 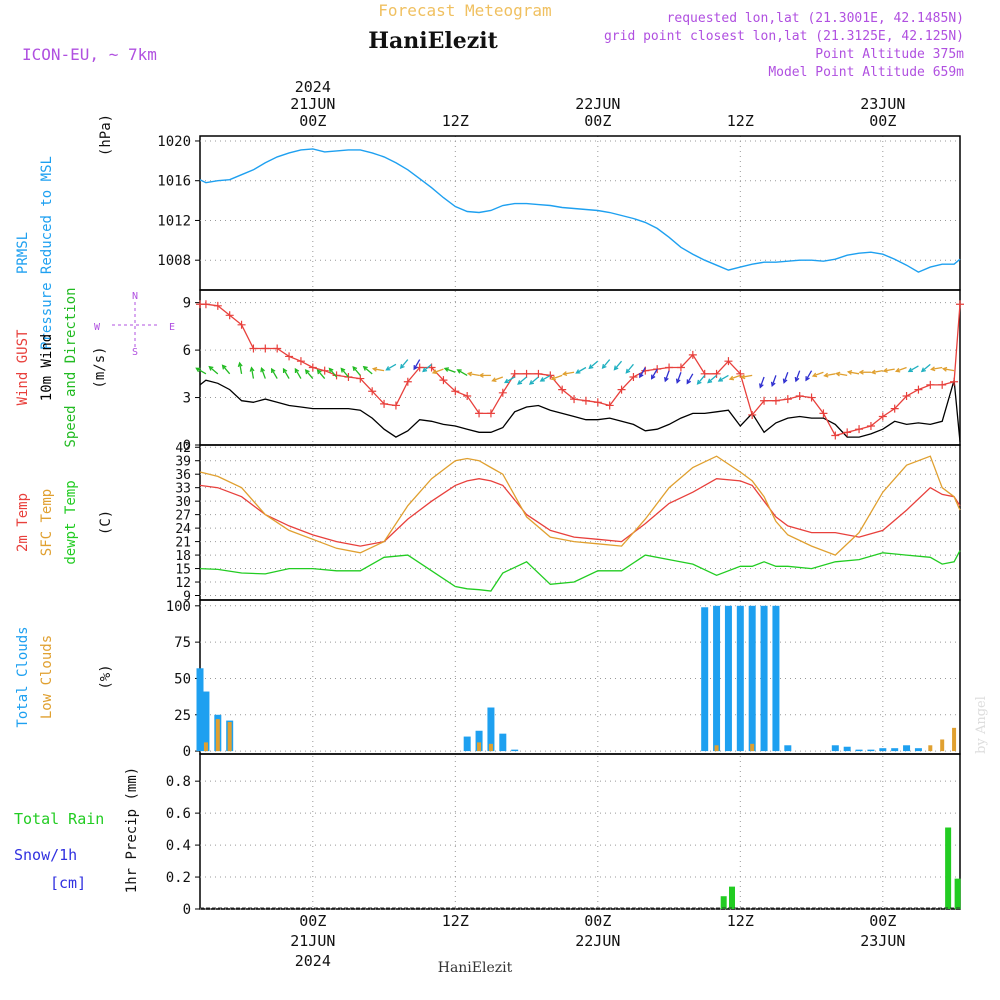 What do you see at coordinates (580, 512) in the screenshot?
I see `temp2m-line` at bounding box center [580, 512].